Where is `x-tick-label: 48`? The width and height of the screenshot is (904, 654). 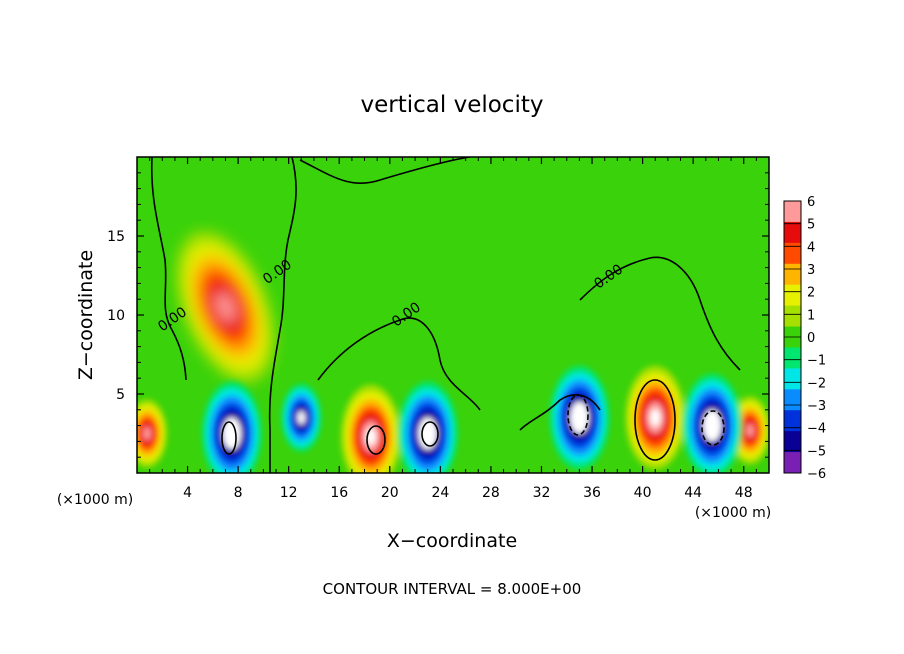 x-tick-label: 48 is located at coordinates (744, 493).